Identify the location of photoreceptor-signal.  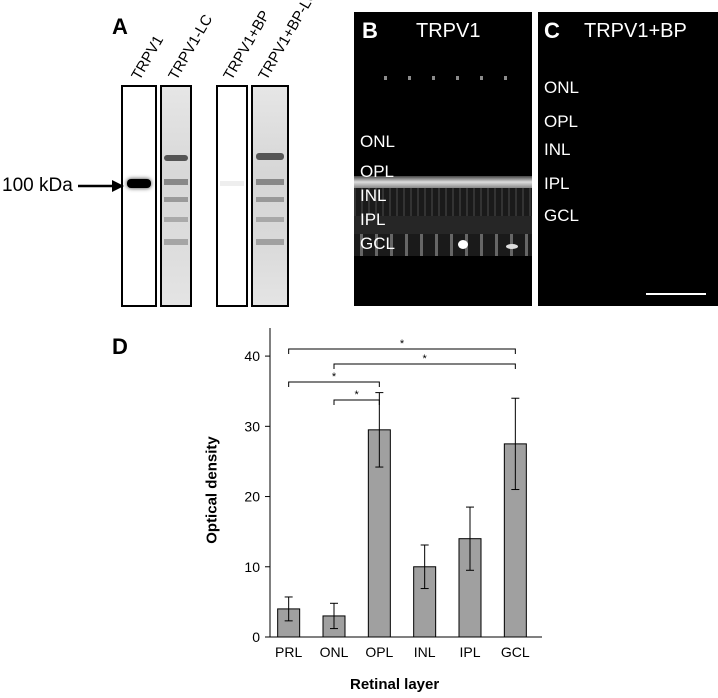
(454, 78).